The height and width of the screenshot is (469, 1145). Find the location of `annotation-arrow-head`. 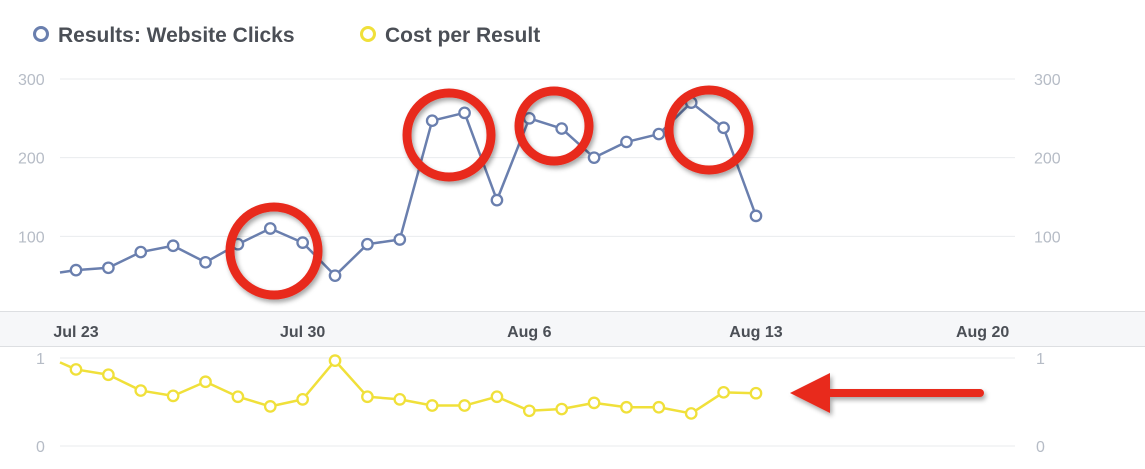

annotation-arrow-head is located at coordinates (810, 393).